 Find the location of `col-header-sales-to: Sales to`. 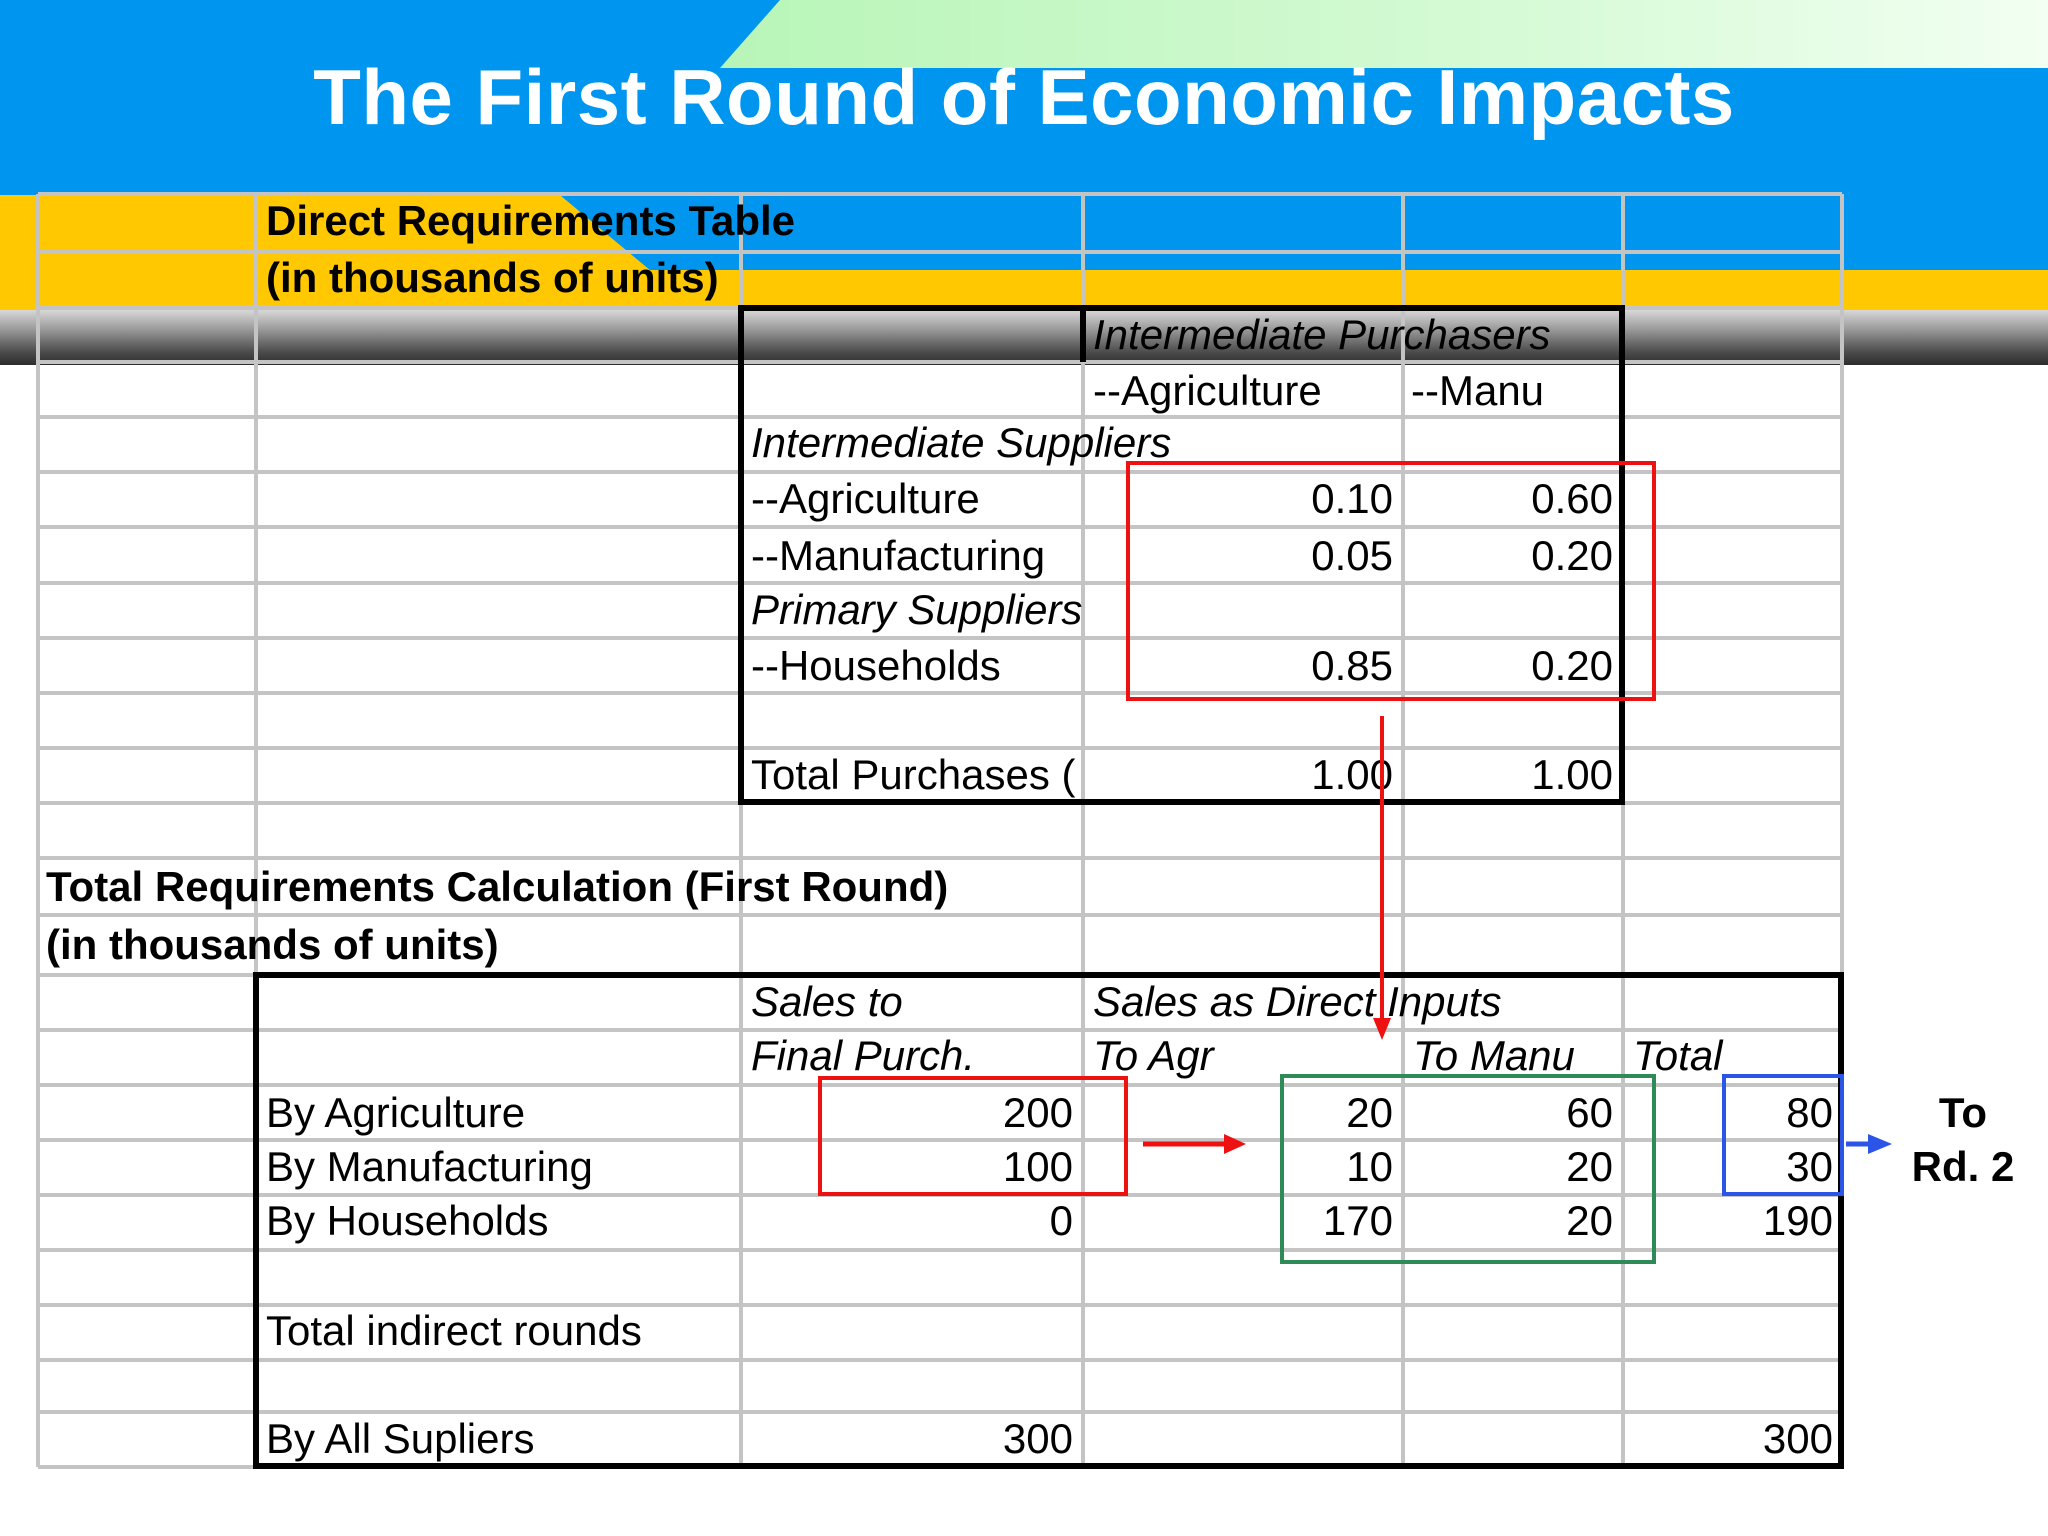

col-header-sales-to: Sales to is located at coordinates (827, 1001).